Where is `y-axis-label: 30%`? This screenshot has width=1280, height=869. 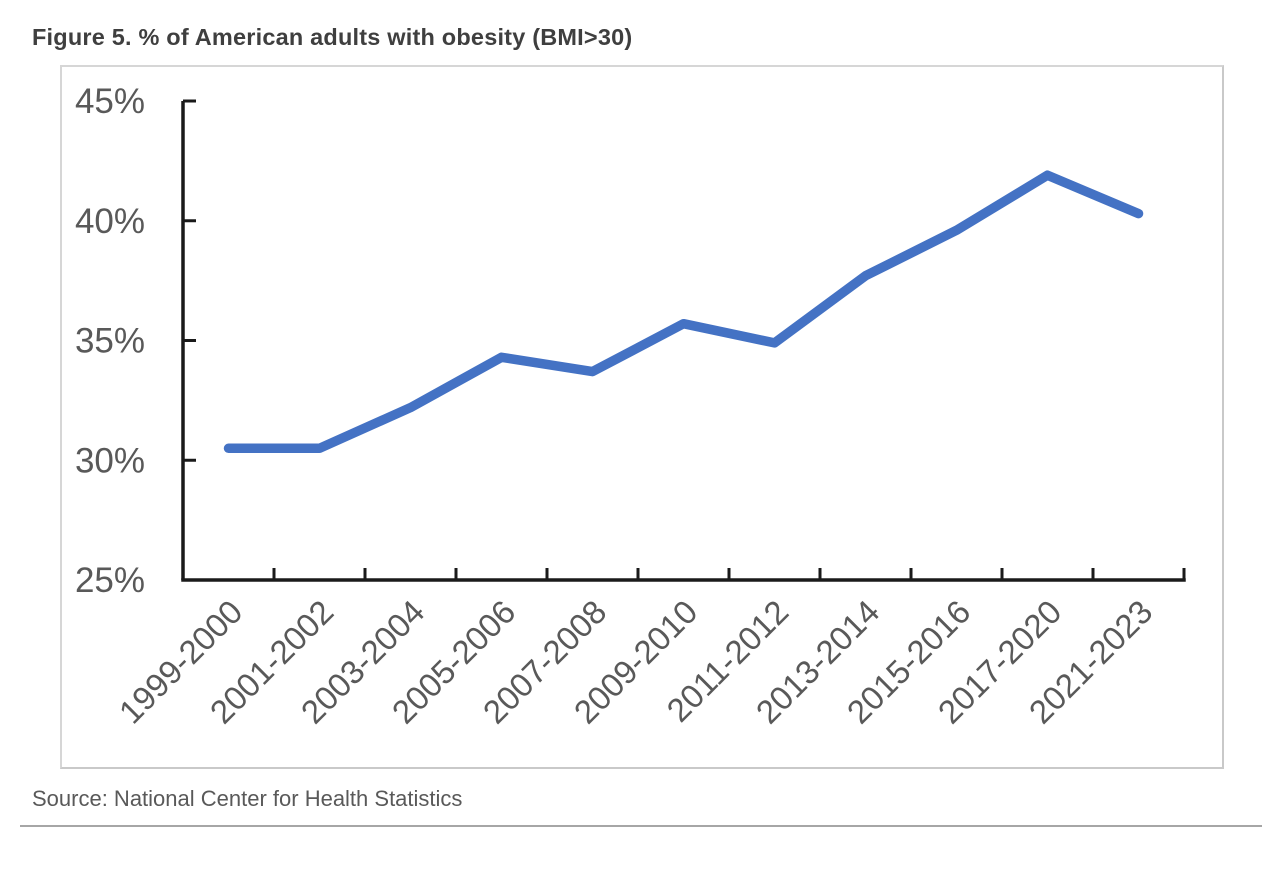 y-axis-label: 30% is located at coordinates (110, 460).